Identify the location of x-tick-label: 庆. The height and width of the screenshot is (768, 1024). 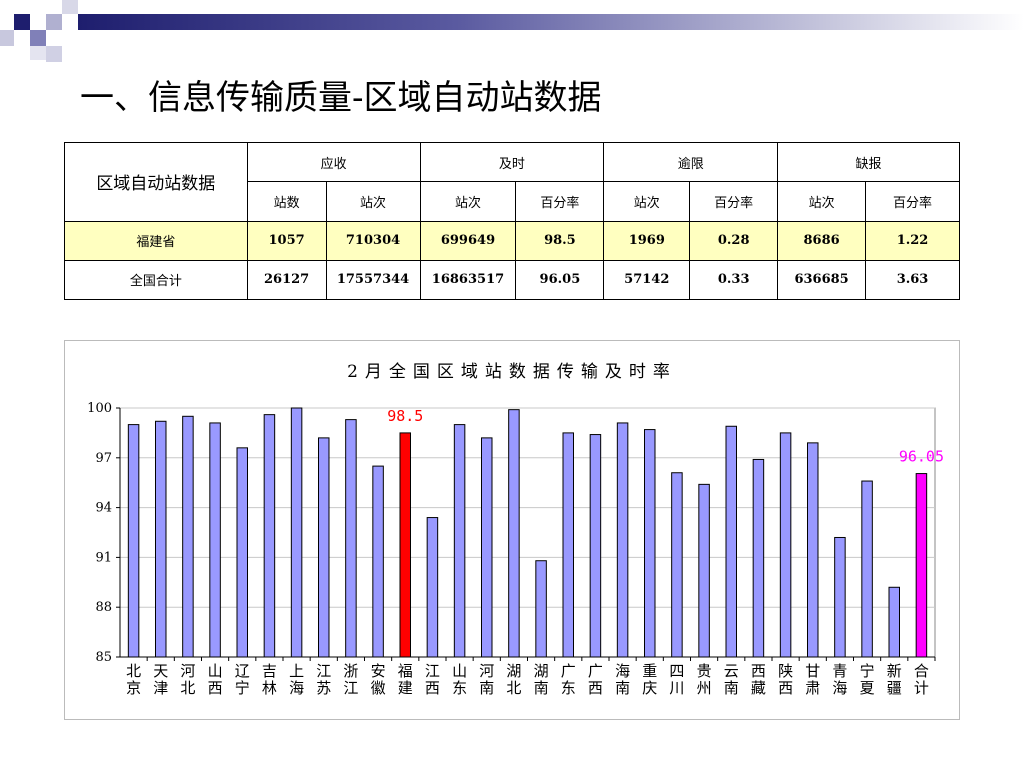
(649, 688).